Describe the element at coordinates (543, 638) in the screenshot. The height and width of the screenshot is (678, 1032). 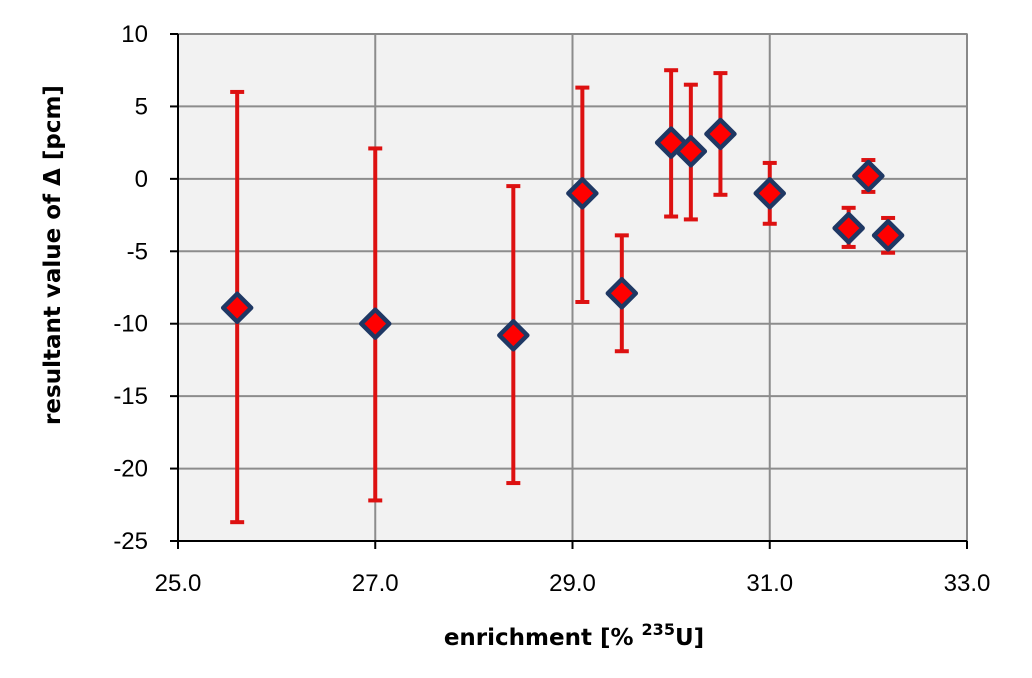
I see `x-axis-title-main: enrichment [%` at that location.